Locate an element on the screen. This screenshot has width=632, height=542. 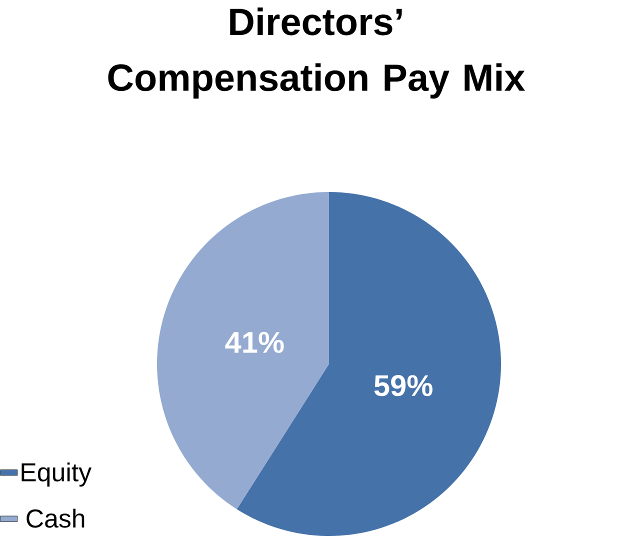
legend-label: Equity is located at coordinates (57, 474).